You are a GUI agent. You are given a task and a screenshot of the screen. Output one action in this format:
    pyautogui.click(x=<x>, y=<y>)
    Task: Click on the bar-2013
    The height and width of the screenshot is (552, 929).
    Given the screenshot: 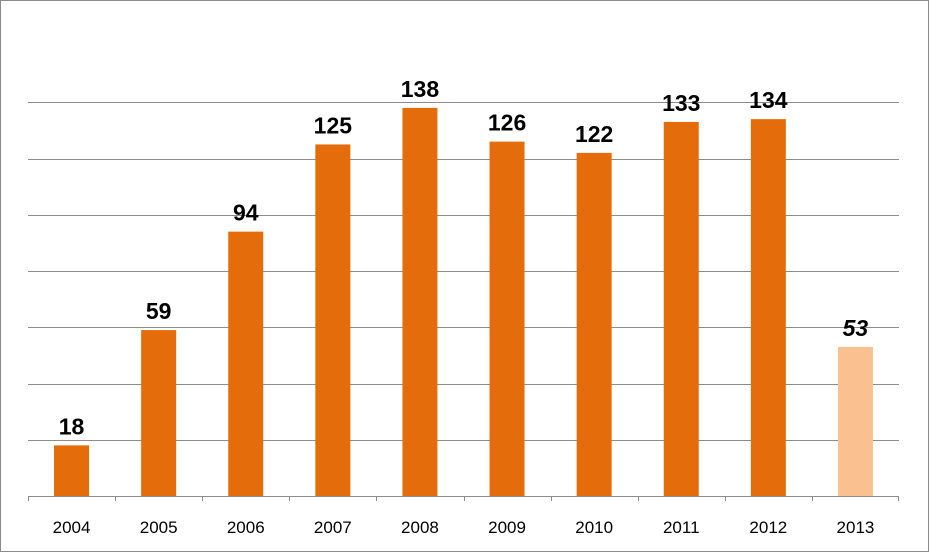 What is the action you would take?
    pyautogui.click(x=855, y=421)
    